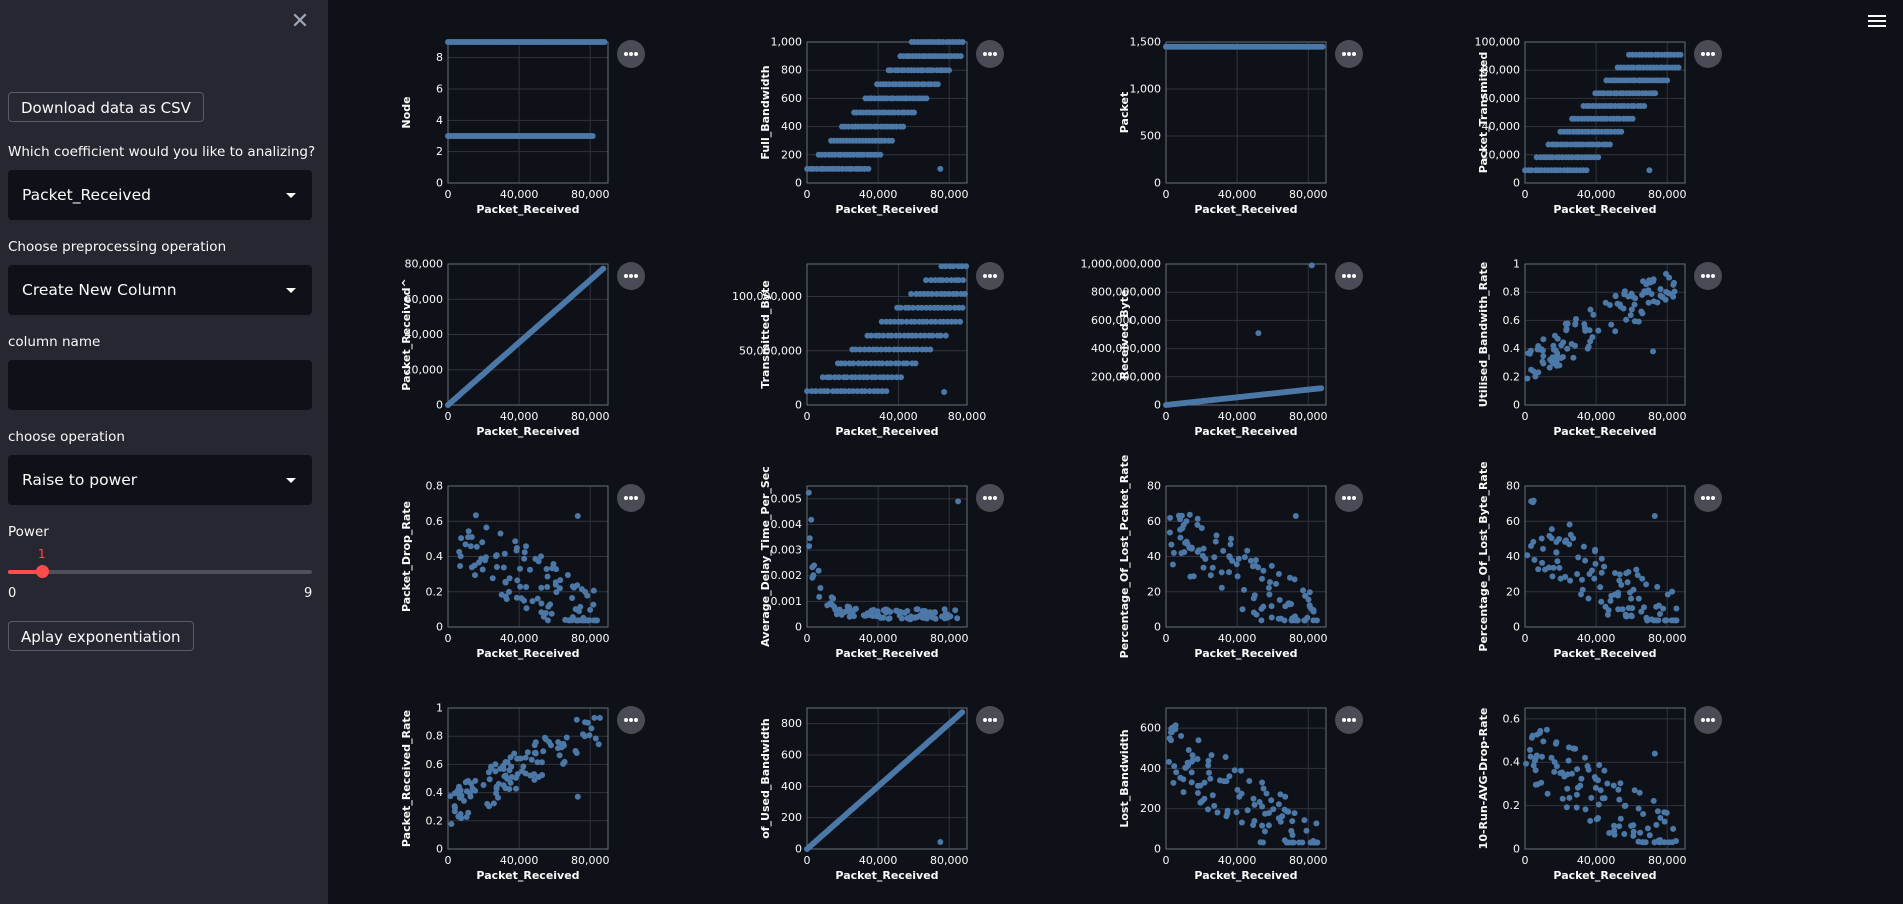  What do you see at coordinates (406, 334) in the screenshot?
I see `y-axis-label: Packet_Received^` at bounding box center [406, 334].